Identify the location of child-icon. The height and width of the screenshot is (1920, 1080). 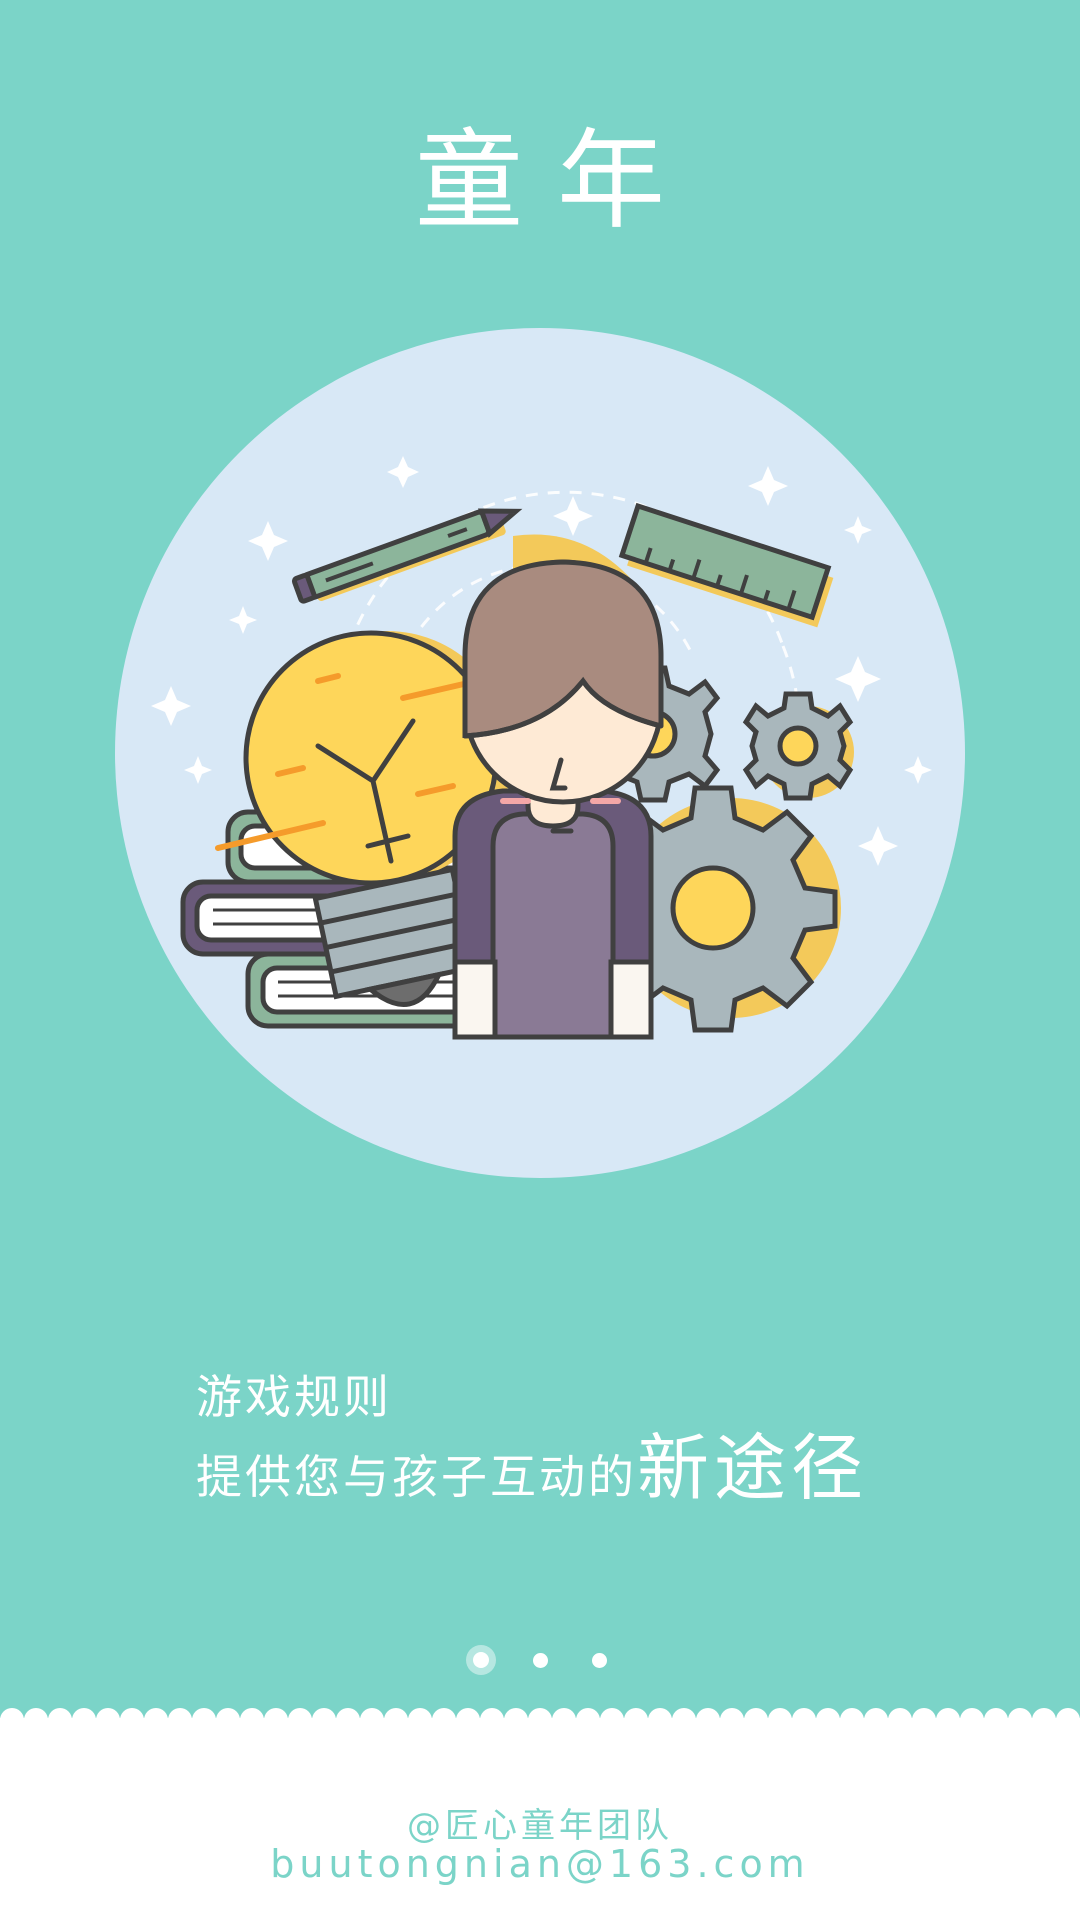
(558, 787).